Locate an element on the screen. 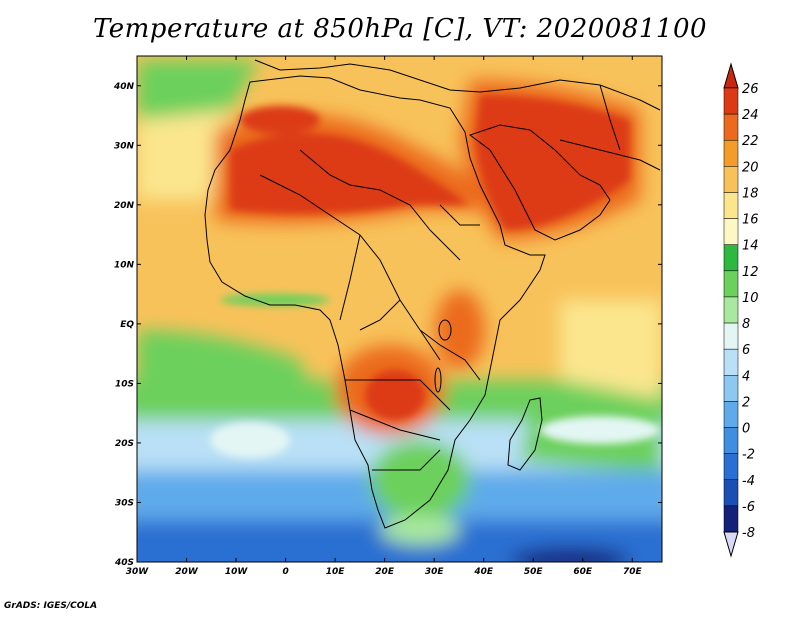 This screenshot has height=618, width=800. colorbar-label: -6 is located at coordinates (748, 507).